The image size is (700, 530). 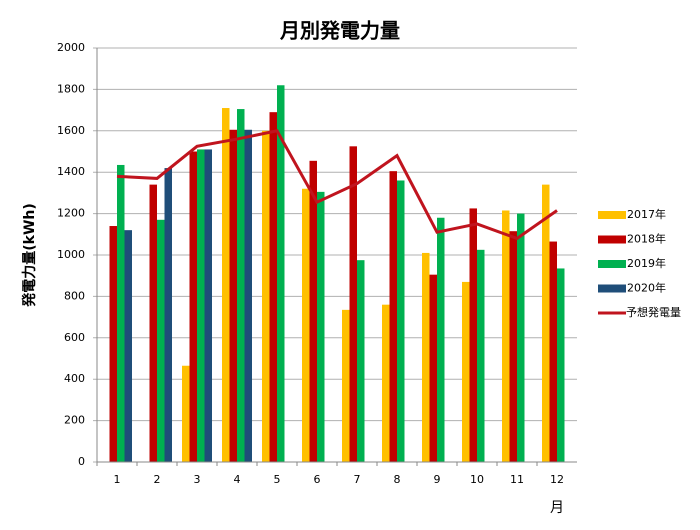 I want to click on x-tick-label: 4, so click(x=237, y=479).